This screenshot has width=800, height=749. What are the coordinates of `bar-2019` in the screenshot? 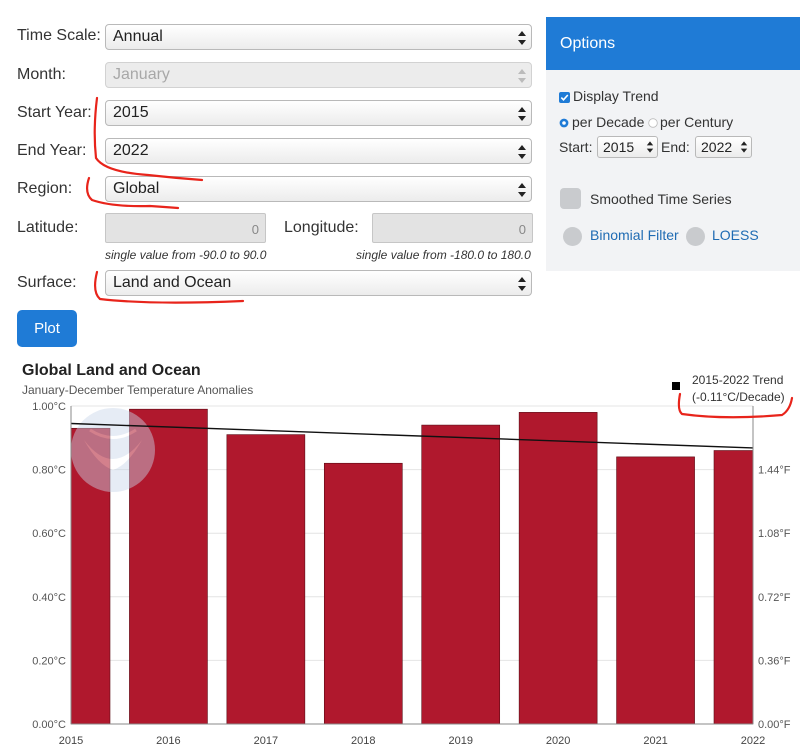 It's located at (461, 574).